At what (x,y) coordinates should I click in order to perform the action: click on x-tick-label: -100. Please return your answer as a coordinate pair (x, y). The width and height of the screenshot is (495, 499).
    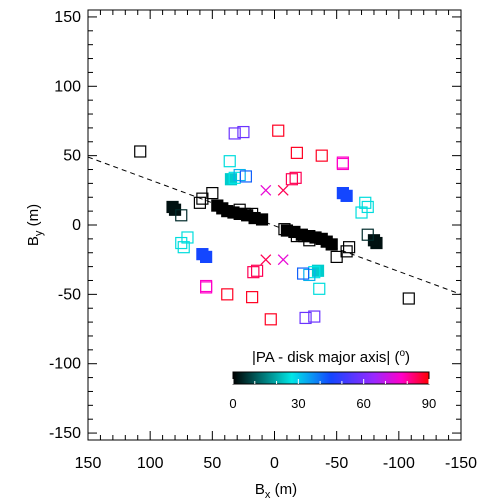
    Looking at the image, I should click on (399, 463).